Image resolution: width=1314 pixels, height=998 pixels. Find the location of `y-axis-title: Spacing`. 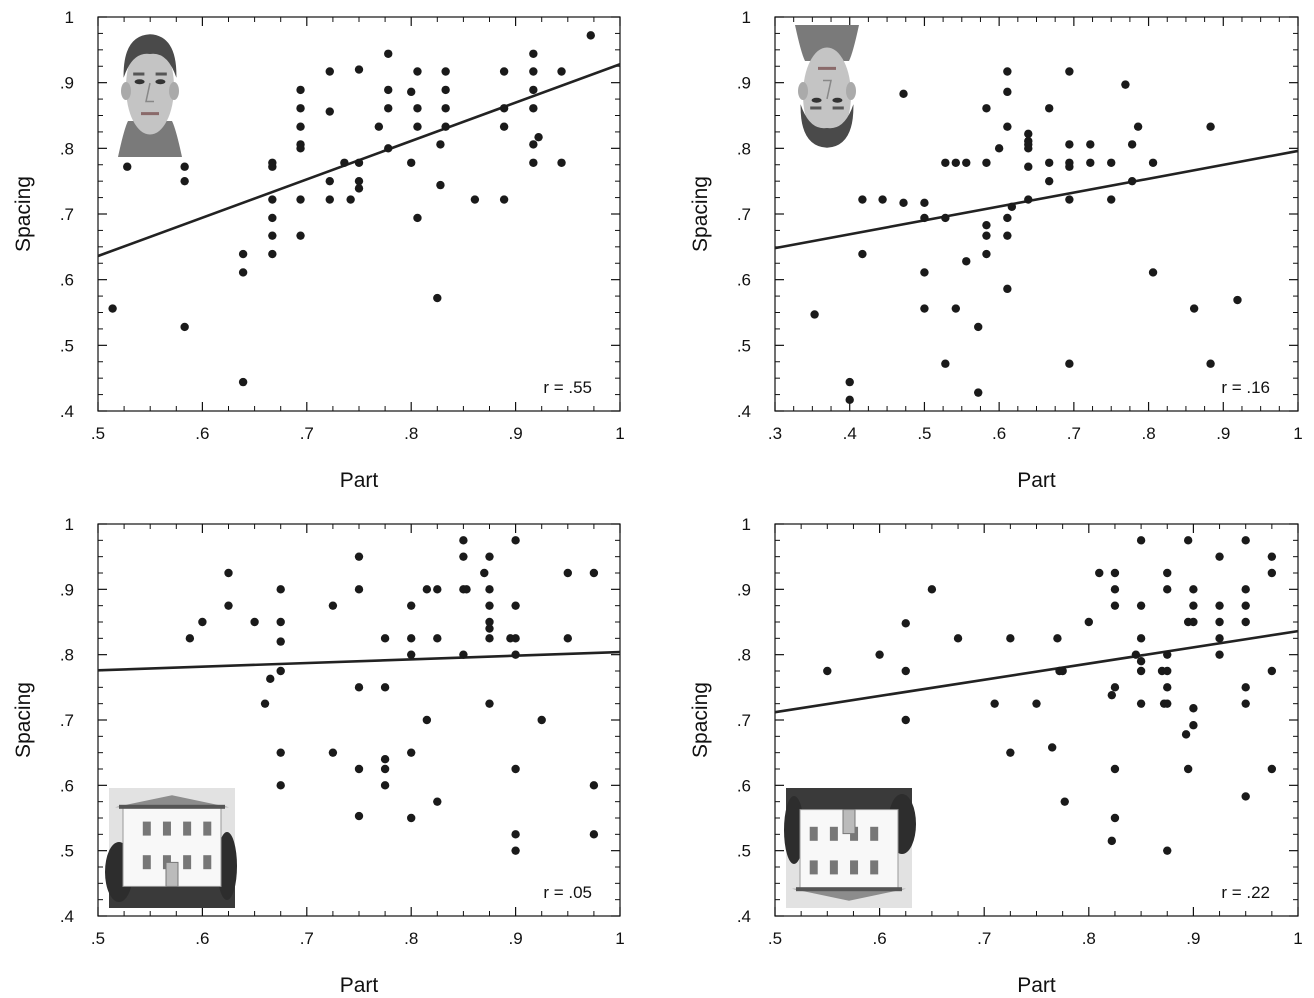

y-axis-title: Spacing is located at coordinates (700, 720).